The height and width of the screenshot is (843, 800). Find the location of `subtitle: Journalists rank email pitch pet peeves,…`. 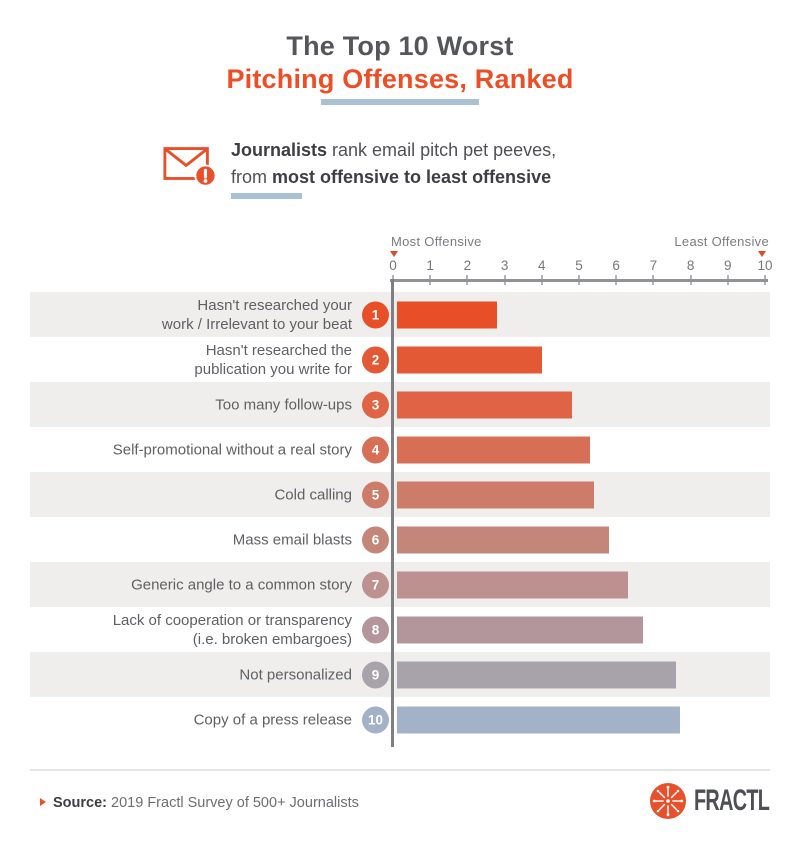

subtitle: Journalists rank email pitch pet peeves,… is located at coordinates (393, 164).